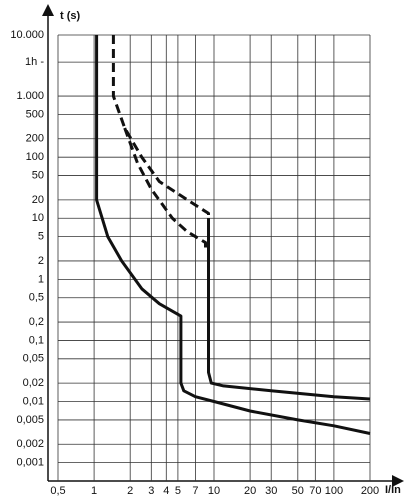 Image resolution: width=417 pixels, height=500 pixels. I want to click on y-tick-label: 0,05, so click(33, 359).